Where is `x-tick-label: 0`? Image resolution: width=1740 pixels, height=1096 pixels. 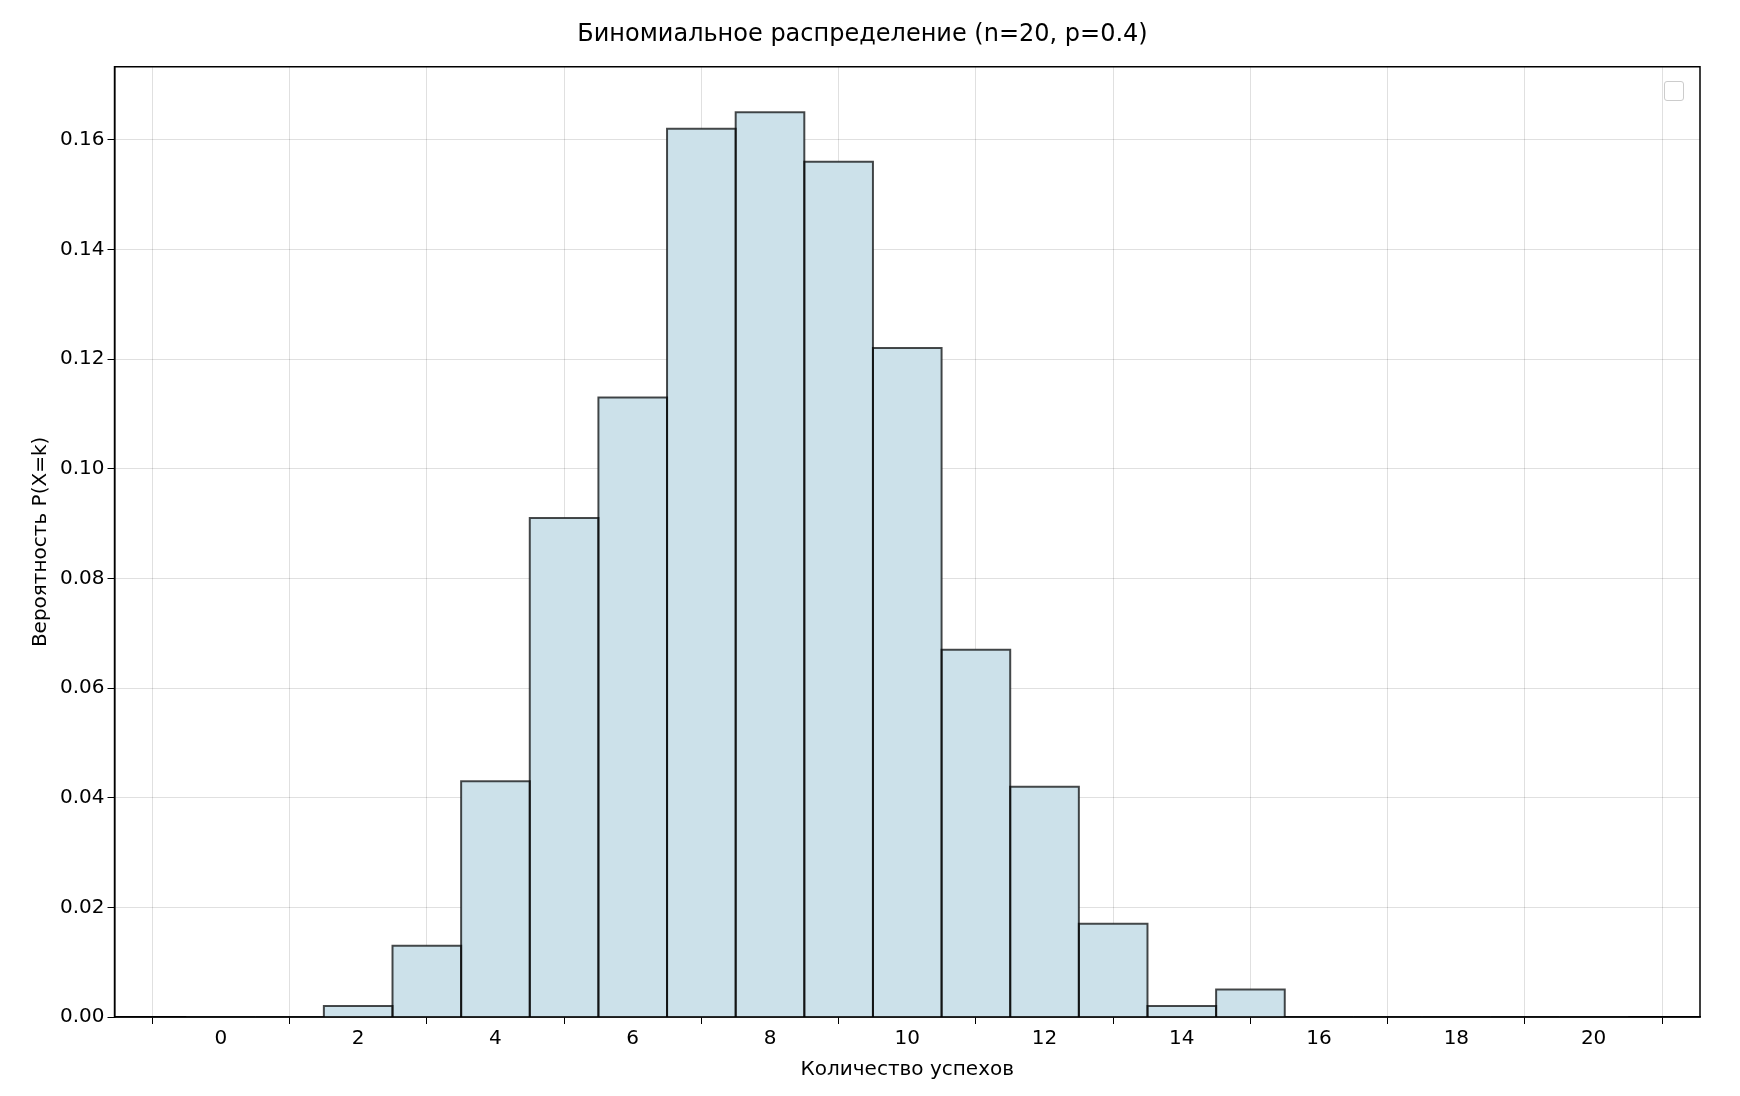
x-tick-label: 0 is located at coordinates (221, 1037).